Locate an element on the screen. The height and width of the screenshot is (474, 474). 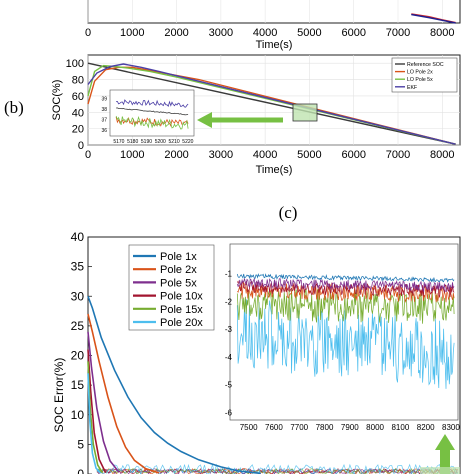
b-inset-y-tick-label: 39 is located at coordinates (104, 99).